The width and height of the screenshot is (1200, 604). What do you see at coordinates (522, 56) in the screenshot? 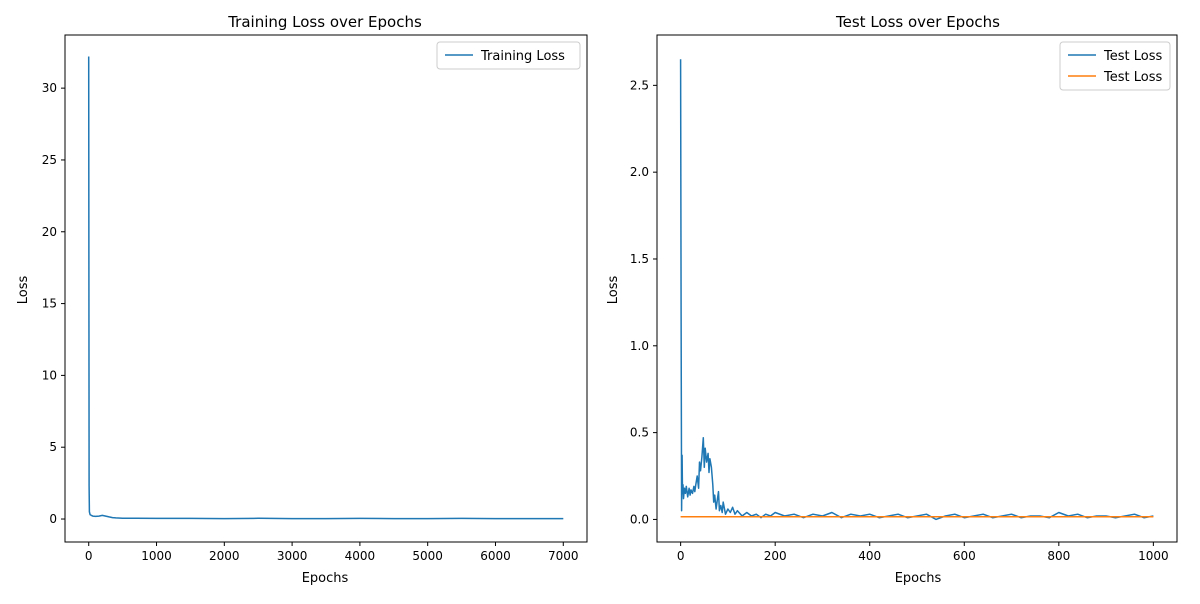
I see `legend-label: Training Loss` at bounding box center [522, 56].